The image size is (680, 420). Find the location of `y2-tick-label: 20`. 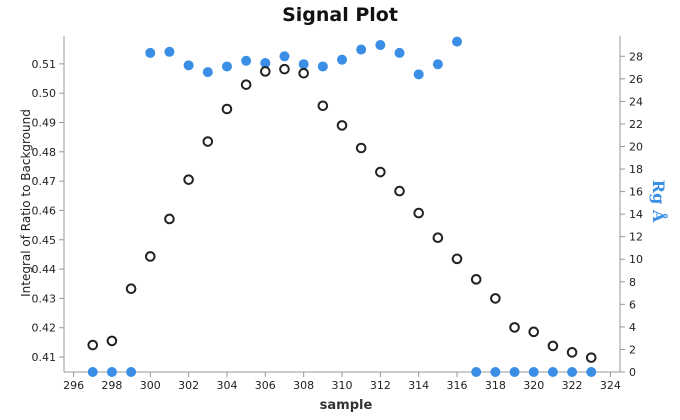

y2-tick-label: 20 is located at coordinates (636, 146).